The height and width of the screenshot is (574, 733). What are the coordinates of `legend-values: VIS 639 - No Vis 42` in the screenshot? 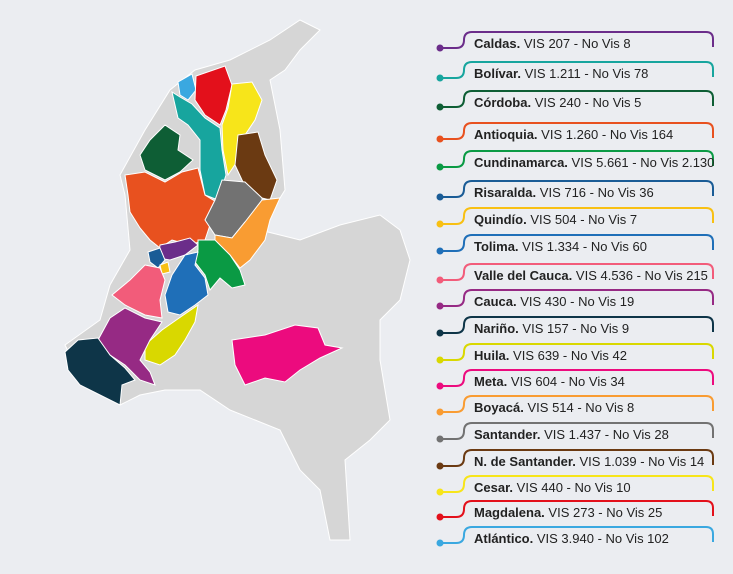 It's located at (570, 355).